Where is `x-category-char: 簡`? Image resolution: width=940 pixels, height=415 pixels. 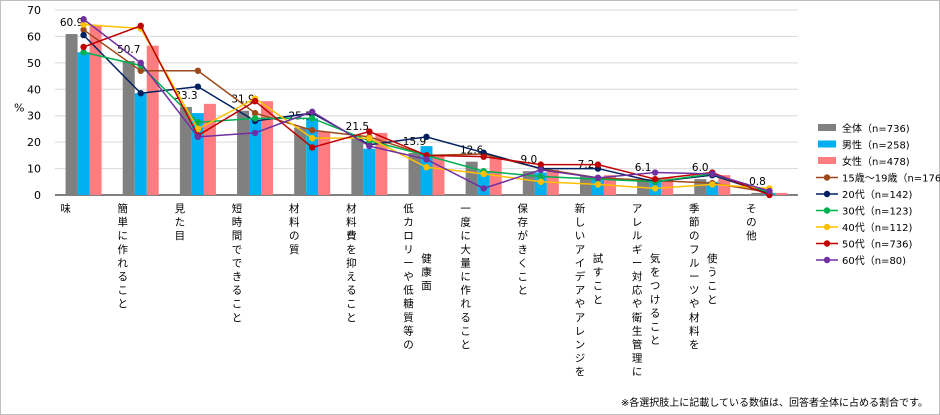
x-category-char: 簡 is located at coordinates (122, 208).